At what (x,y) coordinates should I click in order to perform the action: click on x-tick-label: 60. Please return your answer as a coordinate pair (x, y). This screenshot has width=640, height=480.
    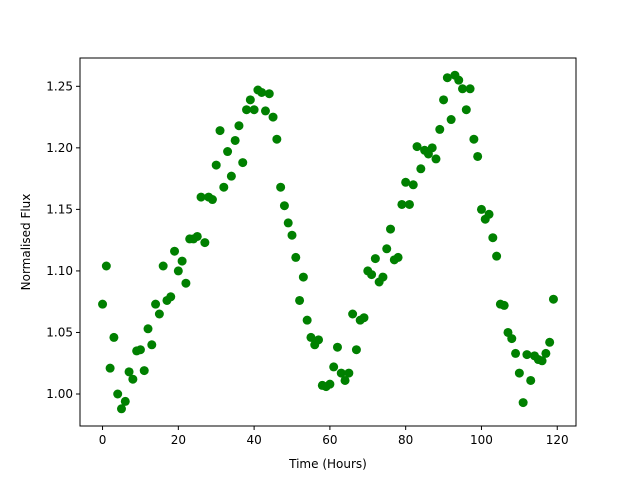
    Looking at the image, I should click on (329, 440).